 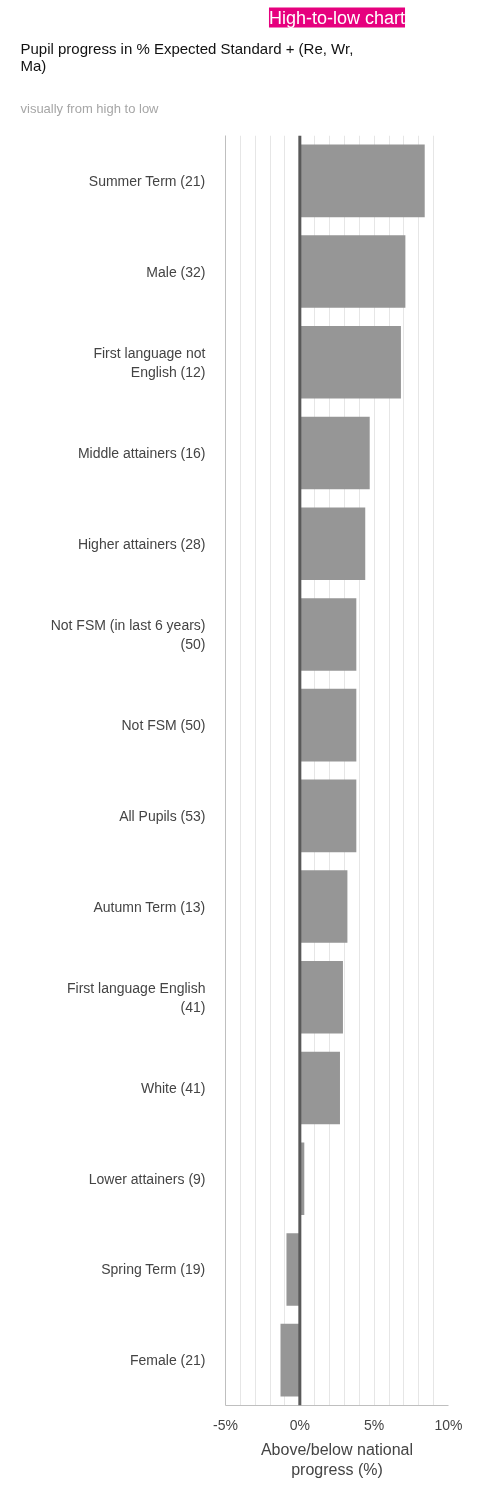 What do you see at coordinates (337, 17) in the screenshot?
I see `chart-title: High-to-low chart` at bounding box center [337, 17].